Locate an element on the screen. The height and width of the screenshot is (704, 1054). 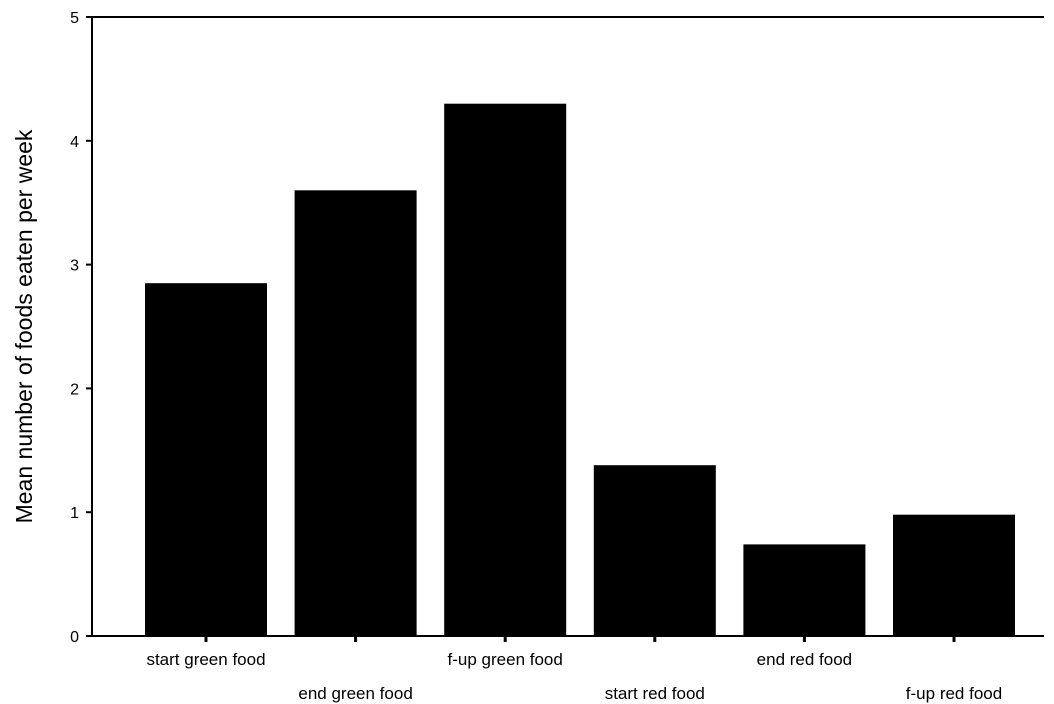
y-tick-label: 0 is located at coordinates (74, 637).